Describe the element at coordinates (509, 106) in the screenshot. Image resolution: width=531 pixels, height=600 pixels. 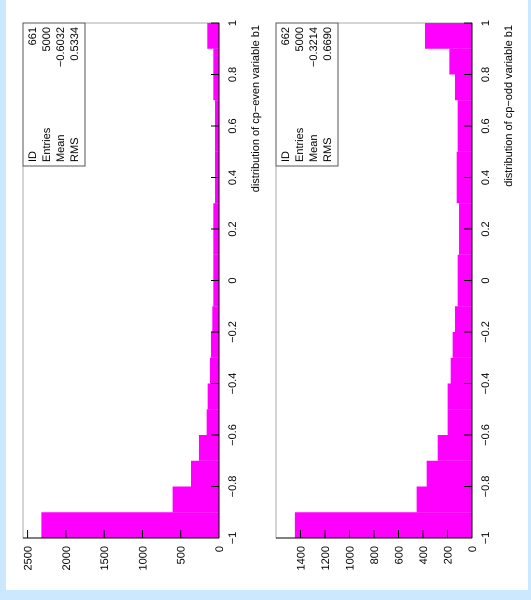
I see `y-axis-title: distribution of cp−odd variable b1` at that location.